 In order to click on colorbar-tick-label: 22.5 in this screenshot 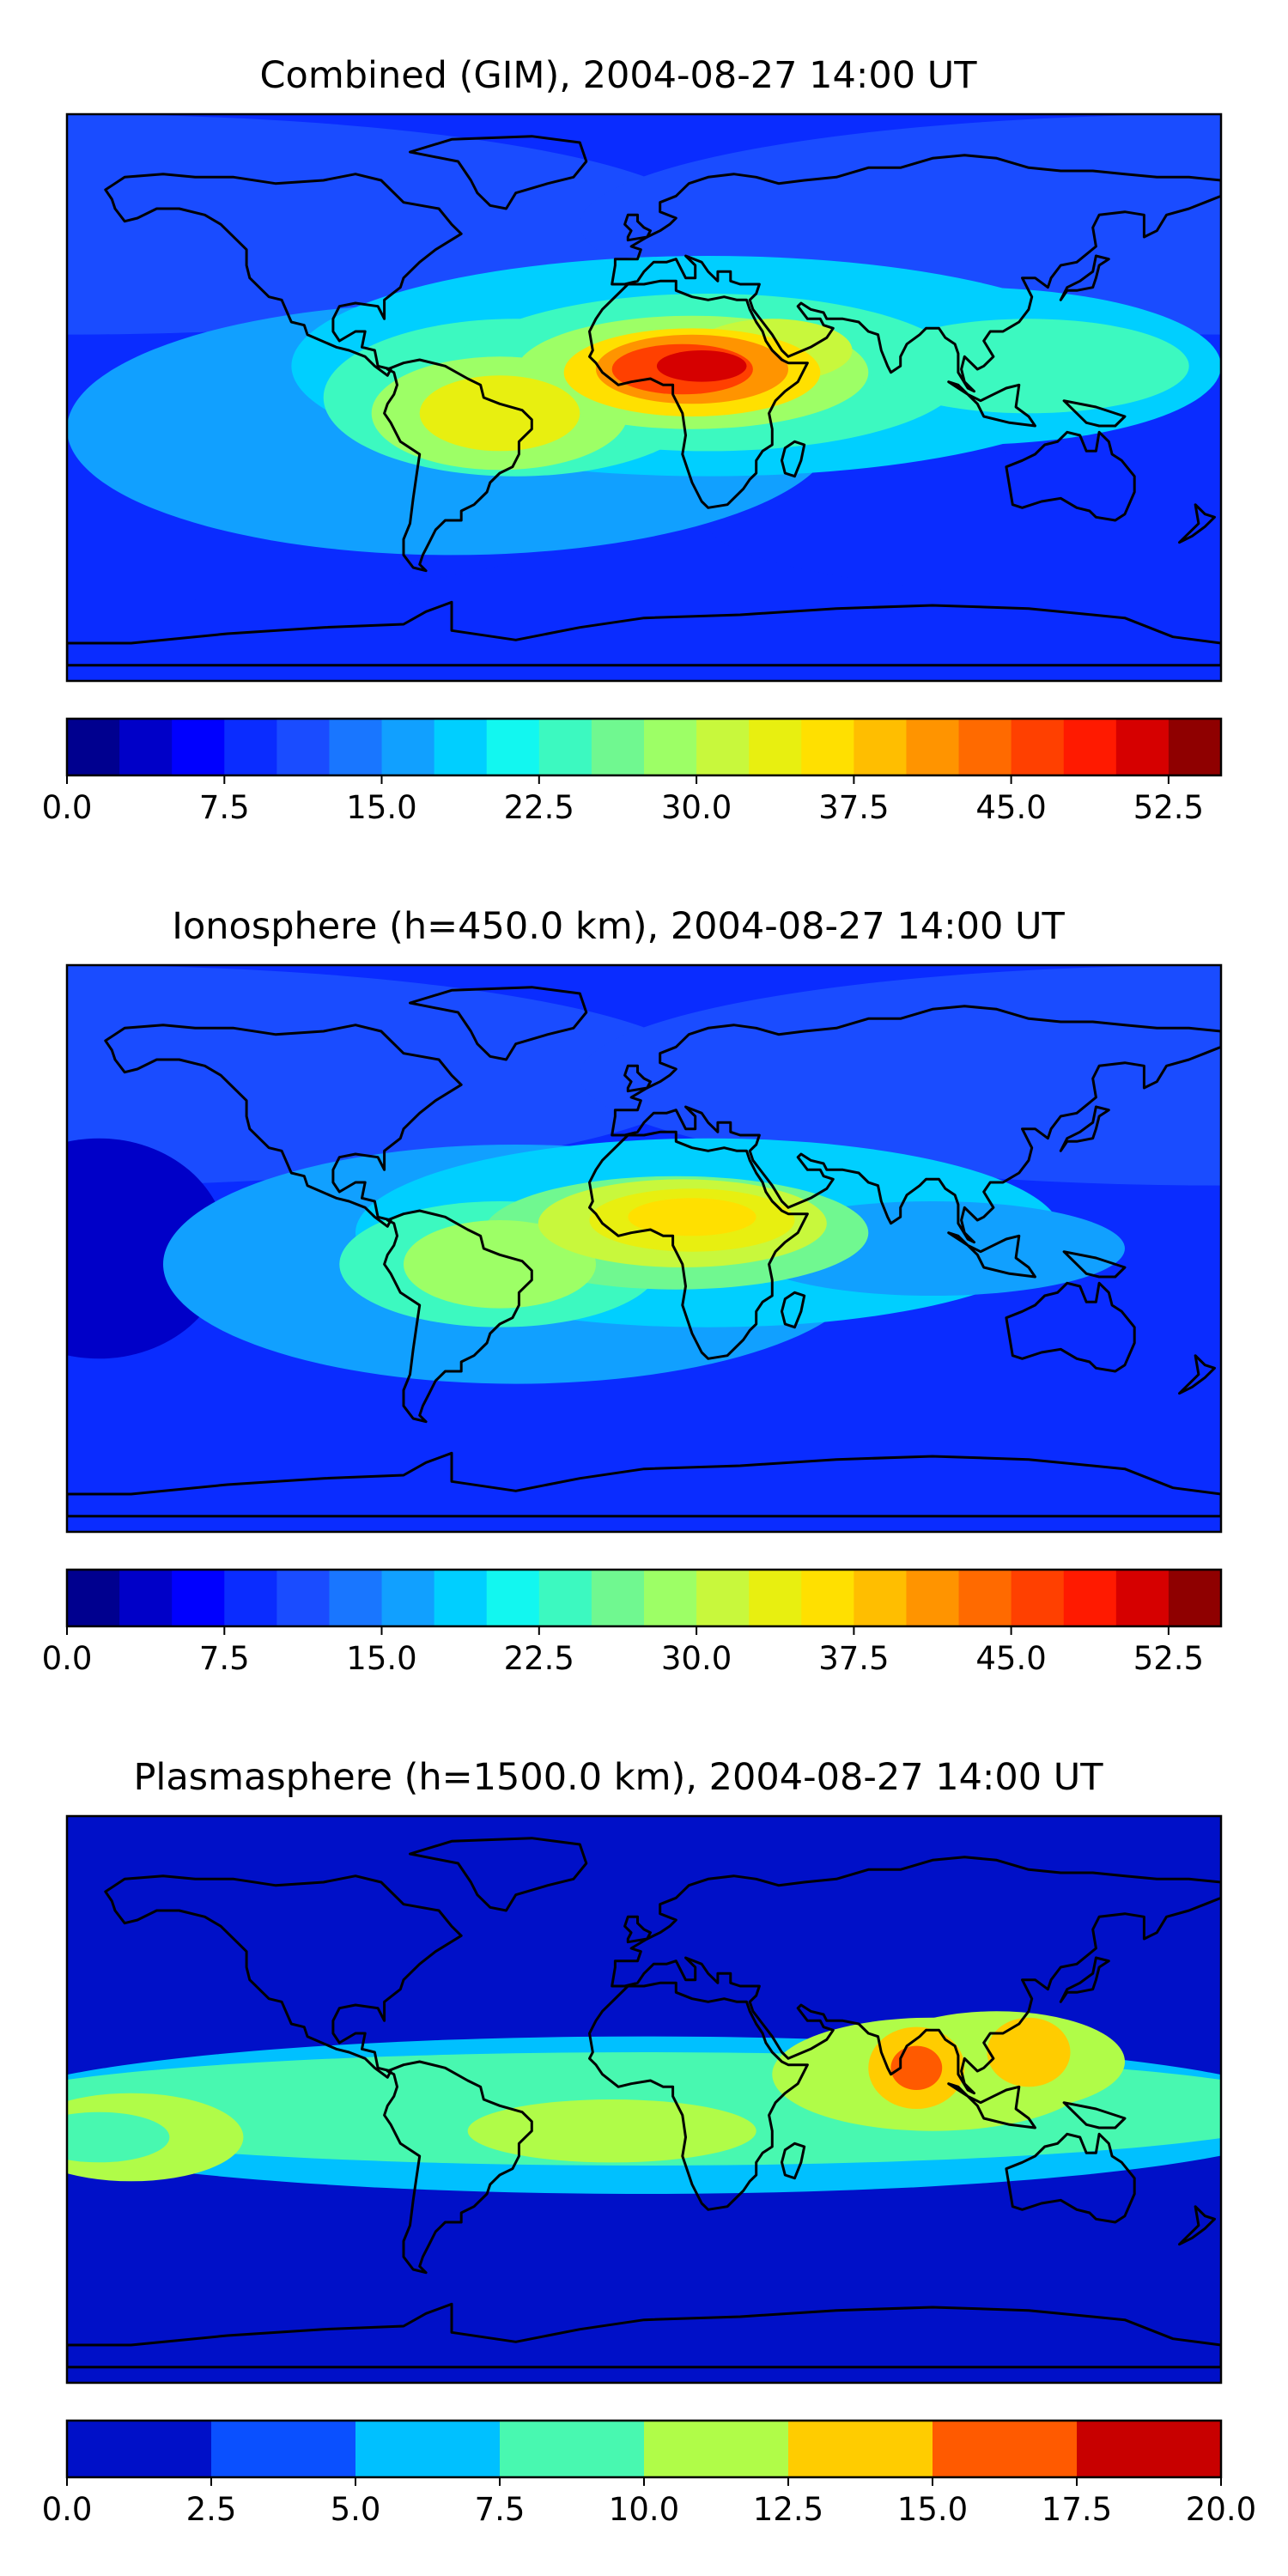, I will do `click(539, 808)`.